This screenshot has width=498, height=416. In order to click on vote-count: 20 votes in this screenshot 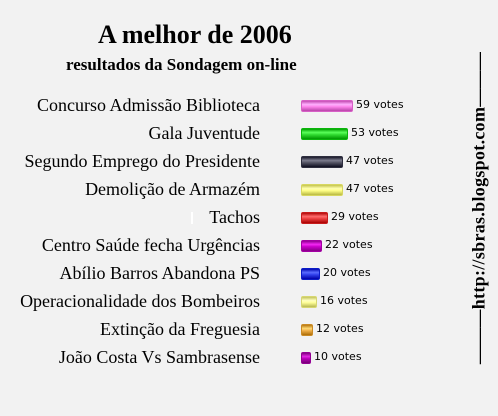, I will do `click(347, 272)`.